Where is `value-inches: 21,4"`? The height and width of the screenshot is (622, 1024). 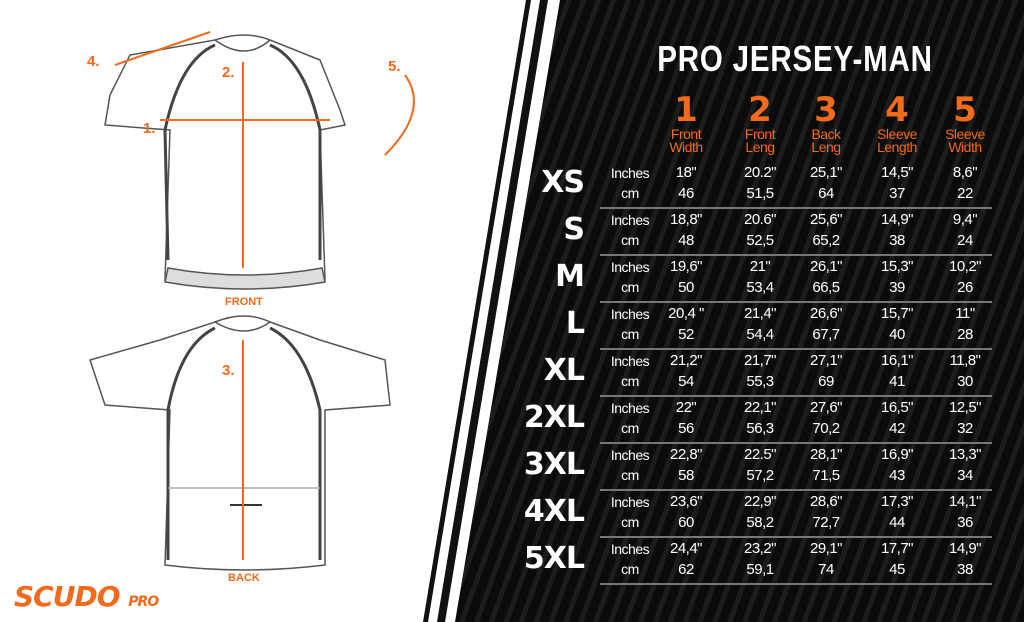 value-inches: 21,4" is located at coordinates (760, 313).